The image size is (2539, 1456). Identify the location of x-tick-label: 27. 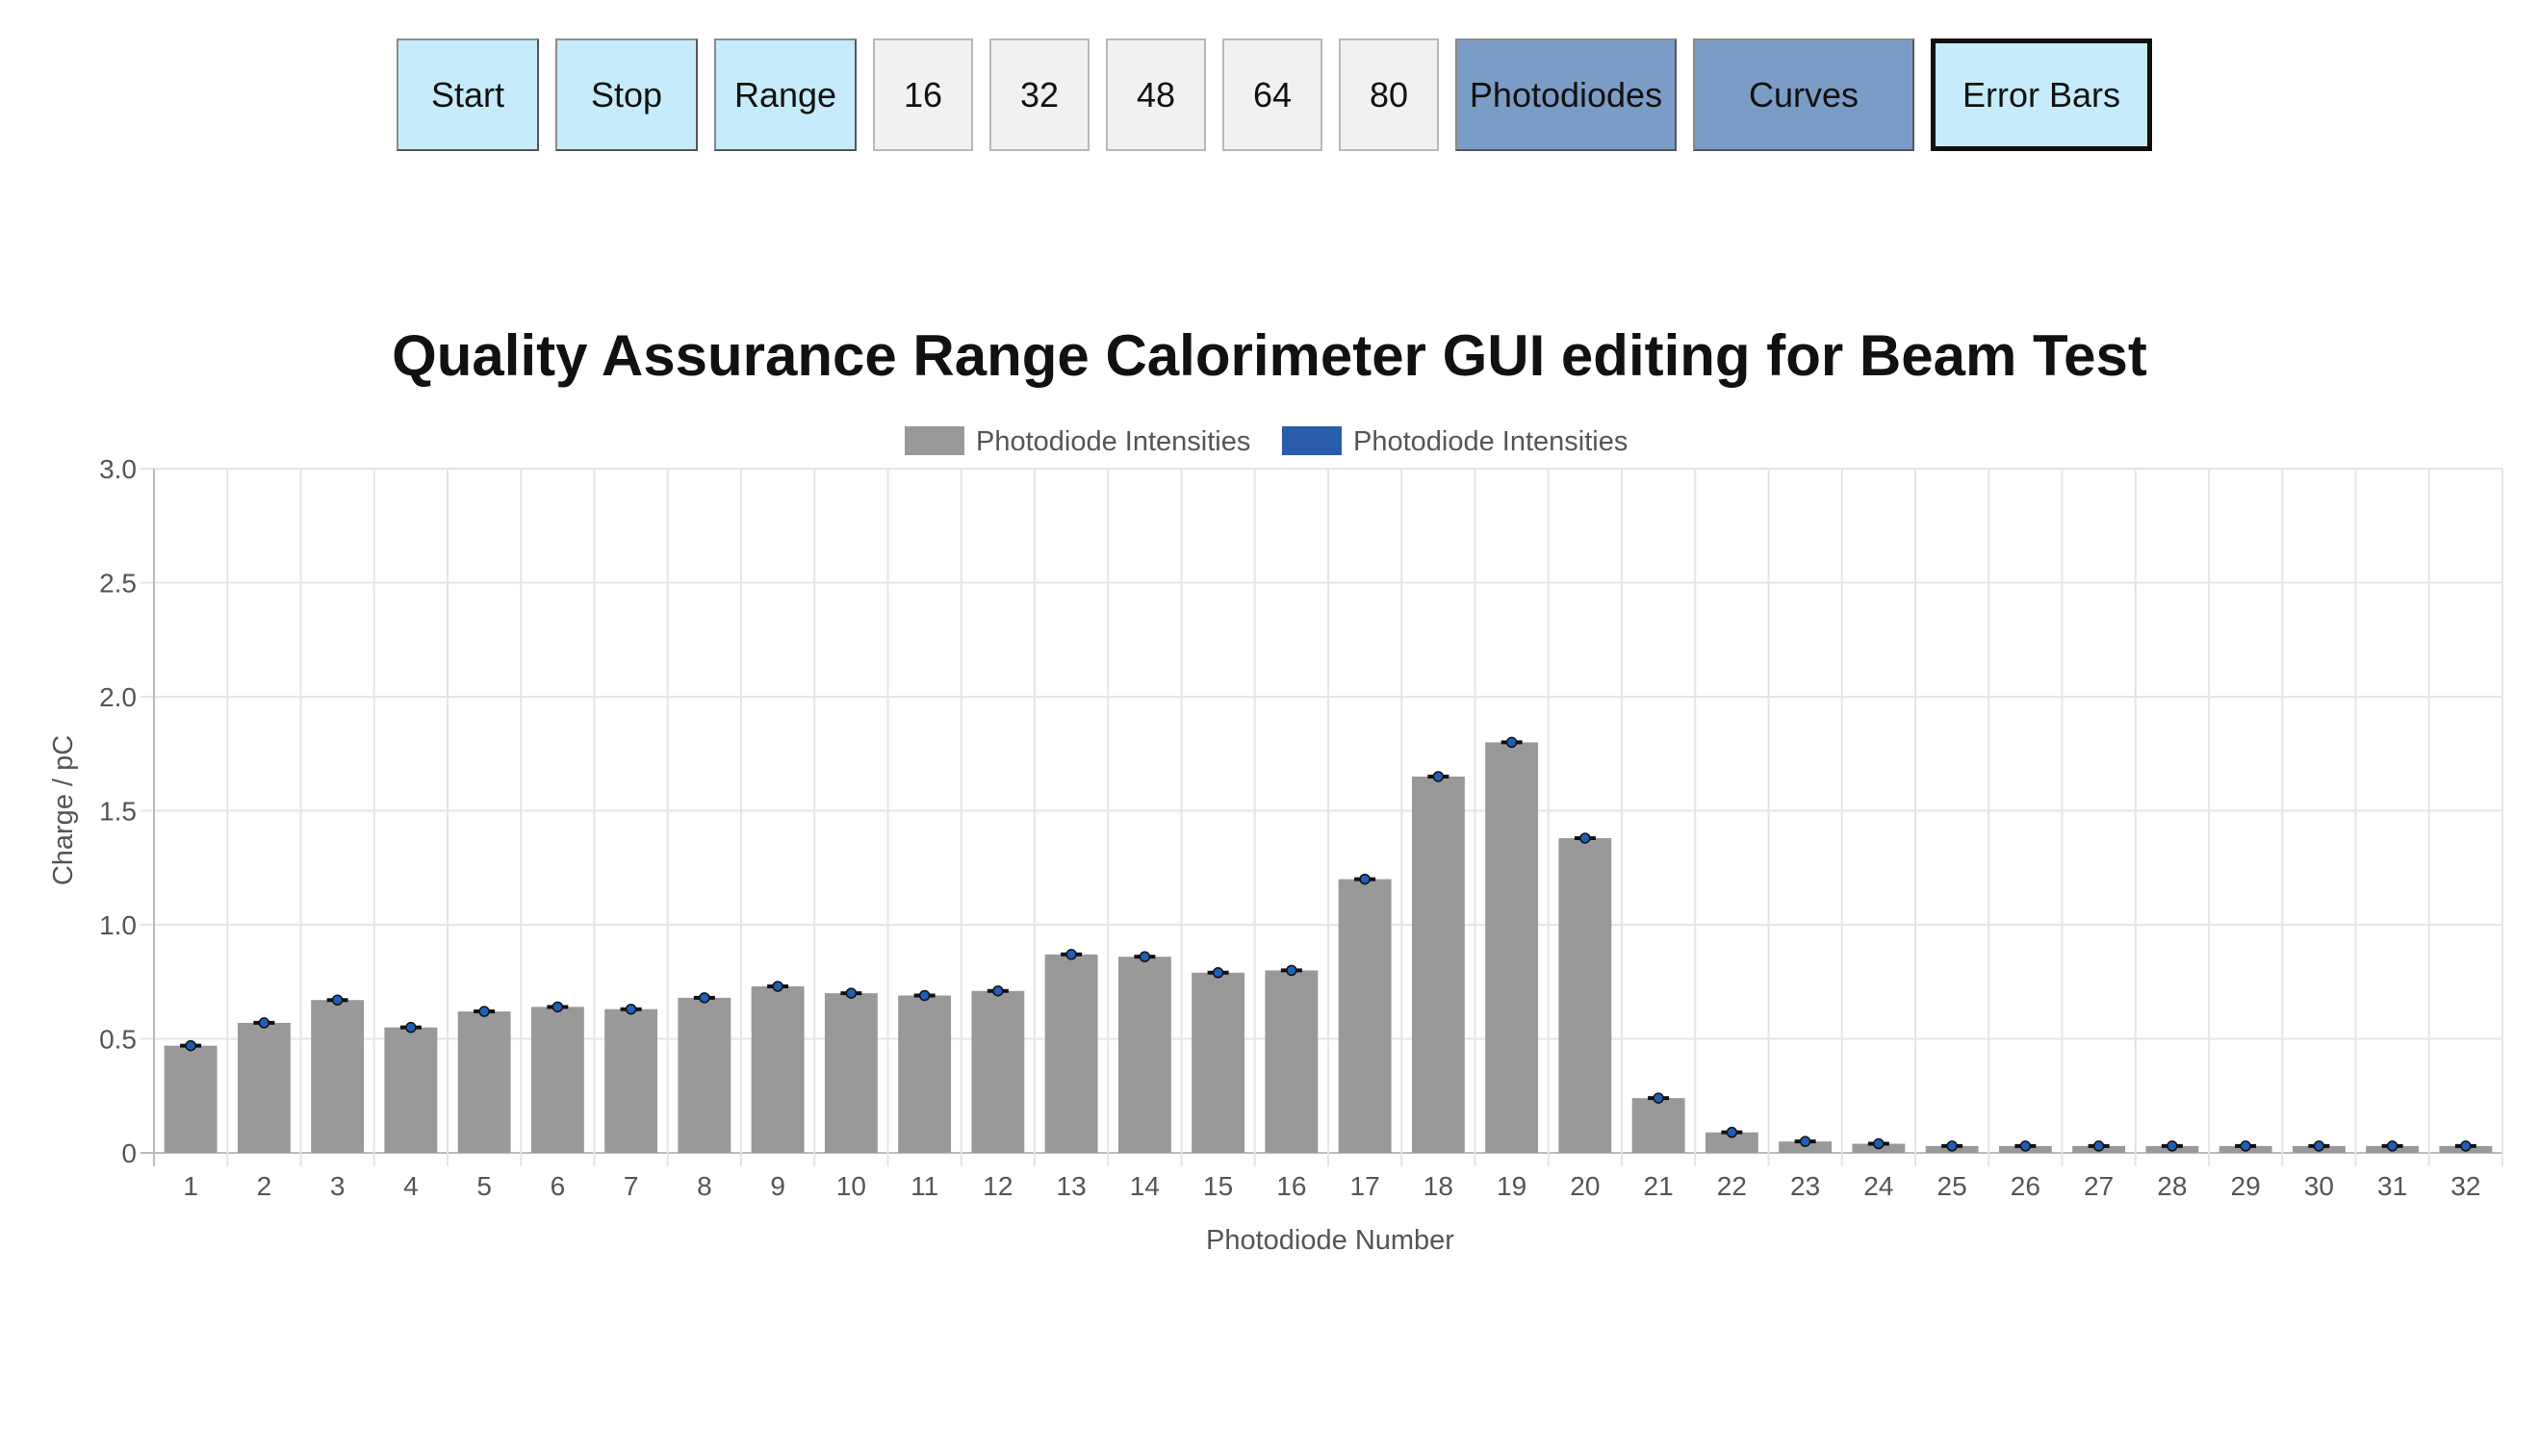
(2099, 1186).